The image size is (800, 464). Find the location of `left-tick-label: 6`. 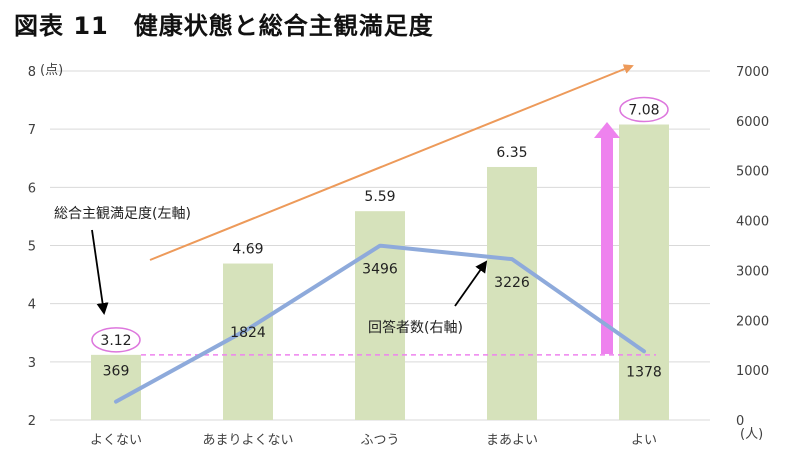

left-tick-label: 6 is located at coordinates (32, 188).